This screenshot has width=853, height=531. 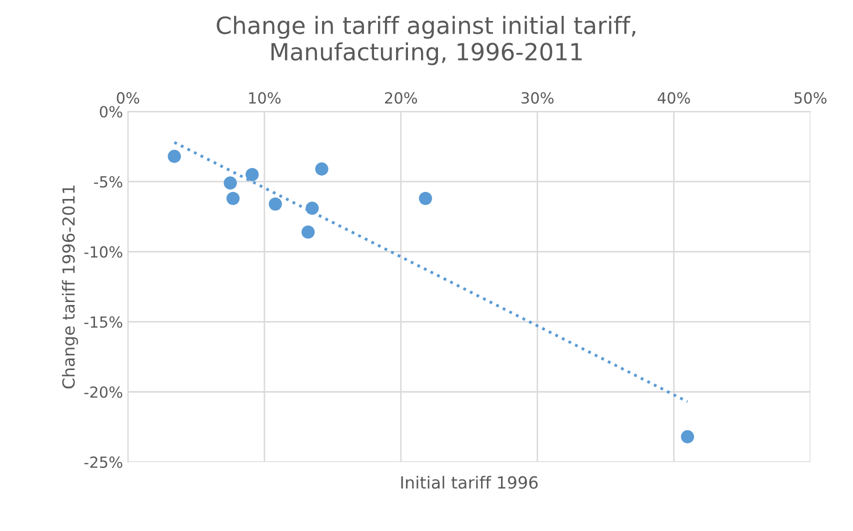 What do you see at coordinates (674, 98) in the screenshot?
I see `x-tick-label: 40%` at bounding box center [674, 98].